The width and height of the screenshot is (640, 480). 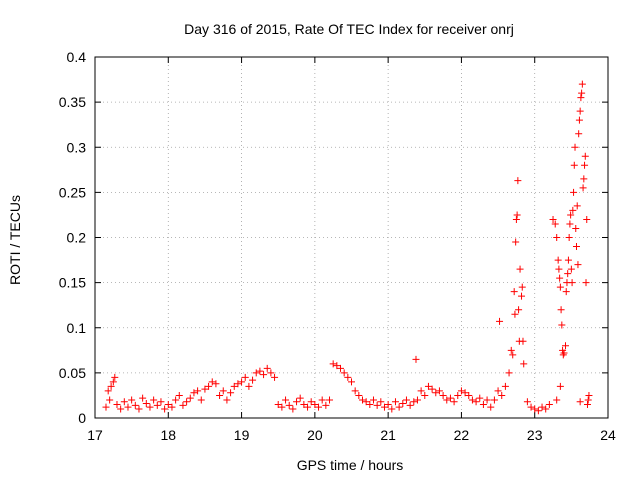 What do you see at coordinates (77, 57) in the screenshot?
I see `y-tick-label: 0.4` at bounding box center [77, 57].